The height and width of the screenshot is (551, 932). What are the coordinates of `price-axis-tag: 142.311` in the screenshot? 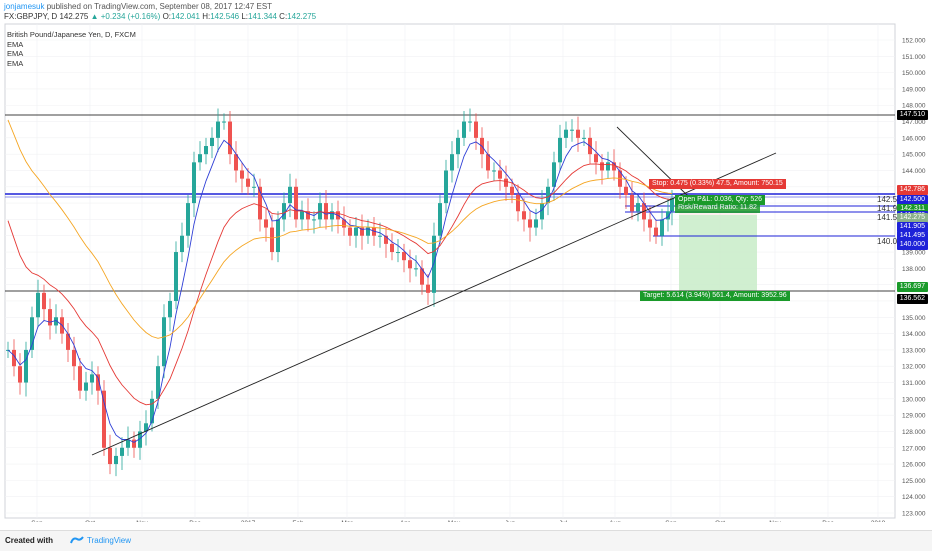 It's located at (912, 209).